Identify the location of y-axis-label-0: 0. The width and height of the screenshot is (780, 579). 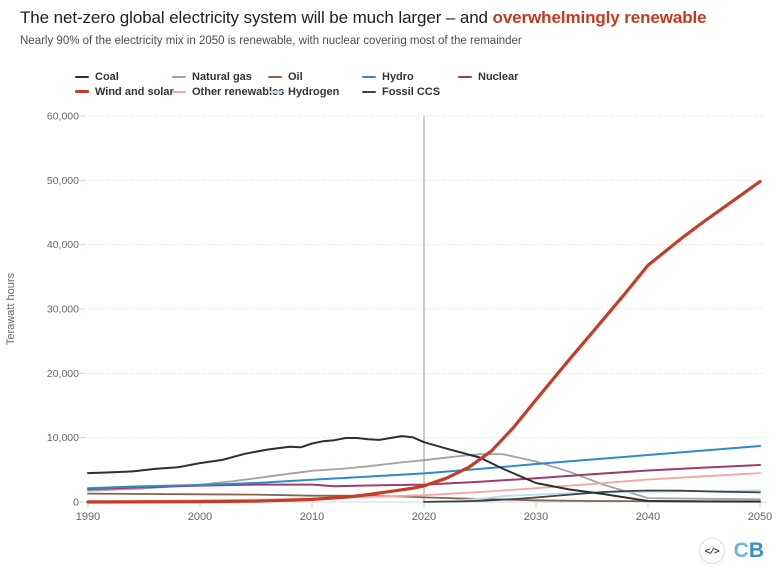
(76, 503).